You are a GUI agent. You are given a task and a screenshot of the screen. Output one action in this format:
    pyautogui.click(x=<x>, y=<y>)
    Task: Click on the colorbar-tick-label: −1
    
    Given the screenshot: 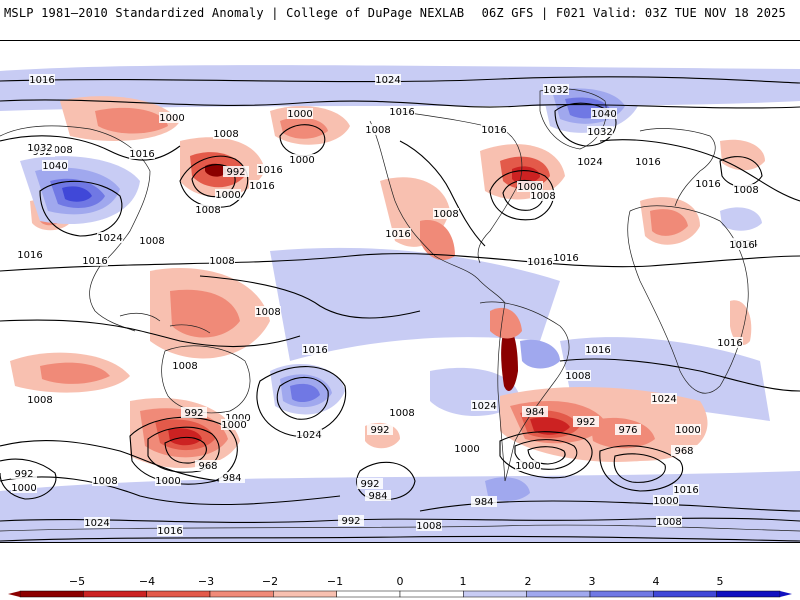 What is the action you would take?
    pyautogui.click(x=335, y=581)
    